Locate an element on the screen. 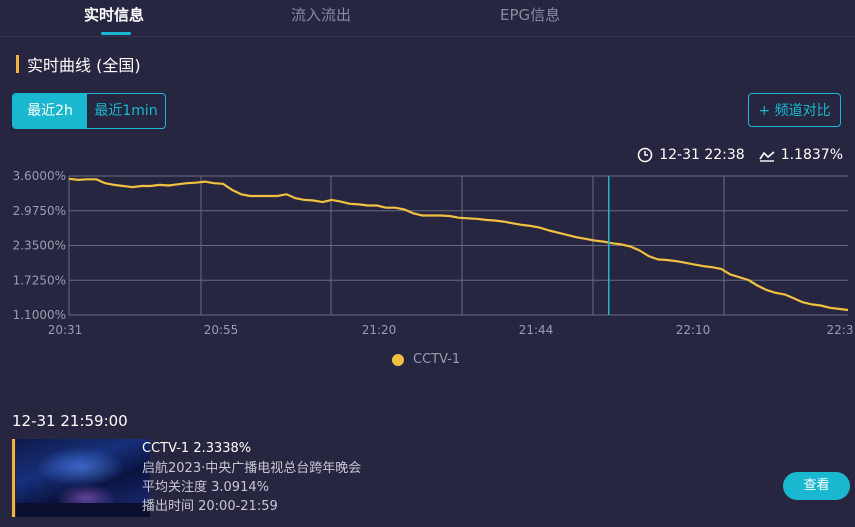 The height and width of the screenshot is (527, 855). program-accent-bar is located at coordinates (13, 478).